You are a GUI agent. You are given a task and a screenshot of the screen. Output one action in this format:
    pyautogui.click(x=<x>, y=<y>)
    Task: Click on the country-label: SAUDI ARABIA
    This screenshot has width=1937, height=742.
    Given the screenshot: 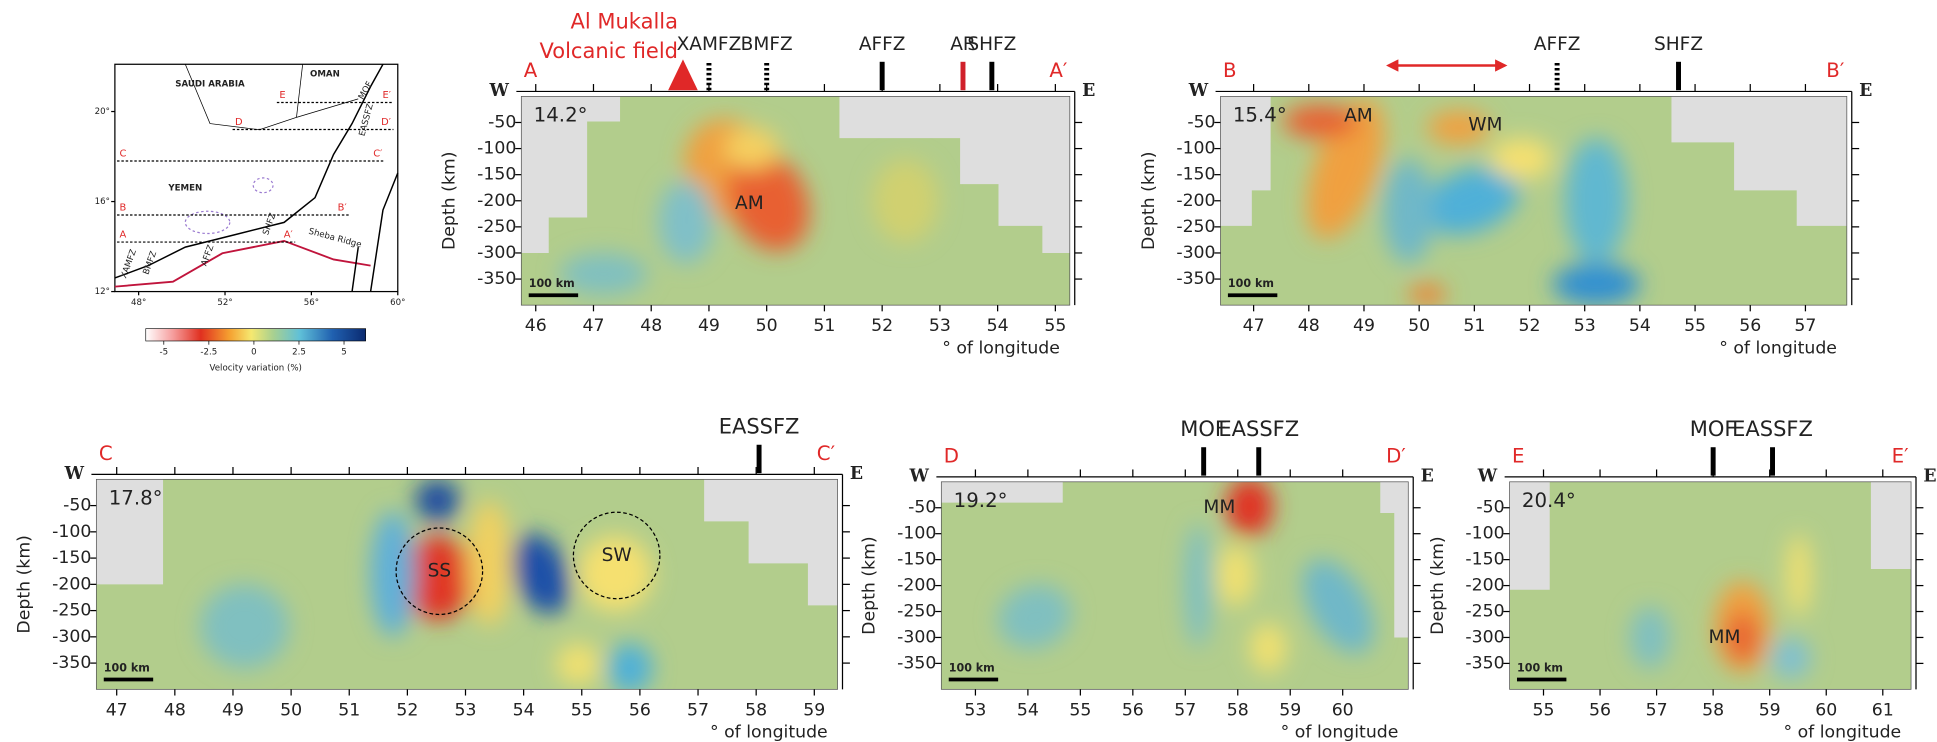 What is the action you would take?
    pyautogui.click(x=210, y=85)
    